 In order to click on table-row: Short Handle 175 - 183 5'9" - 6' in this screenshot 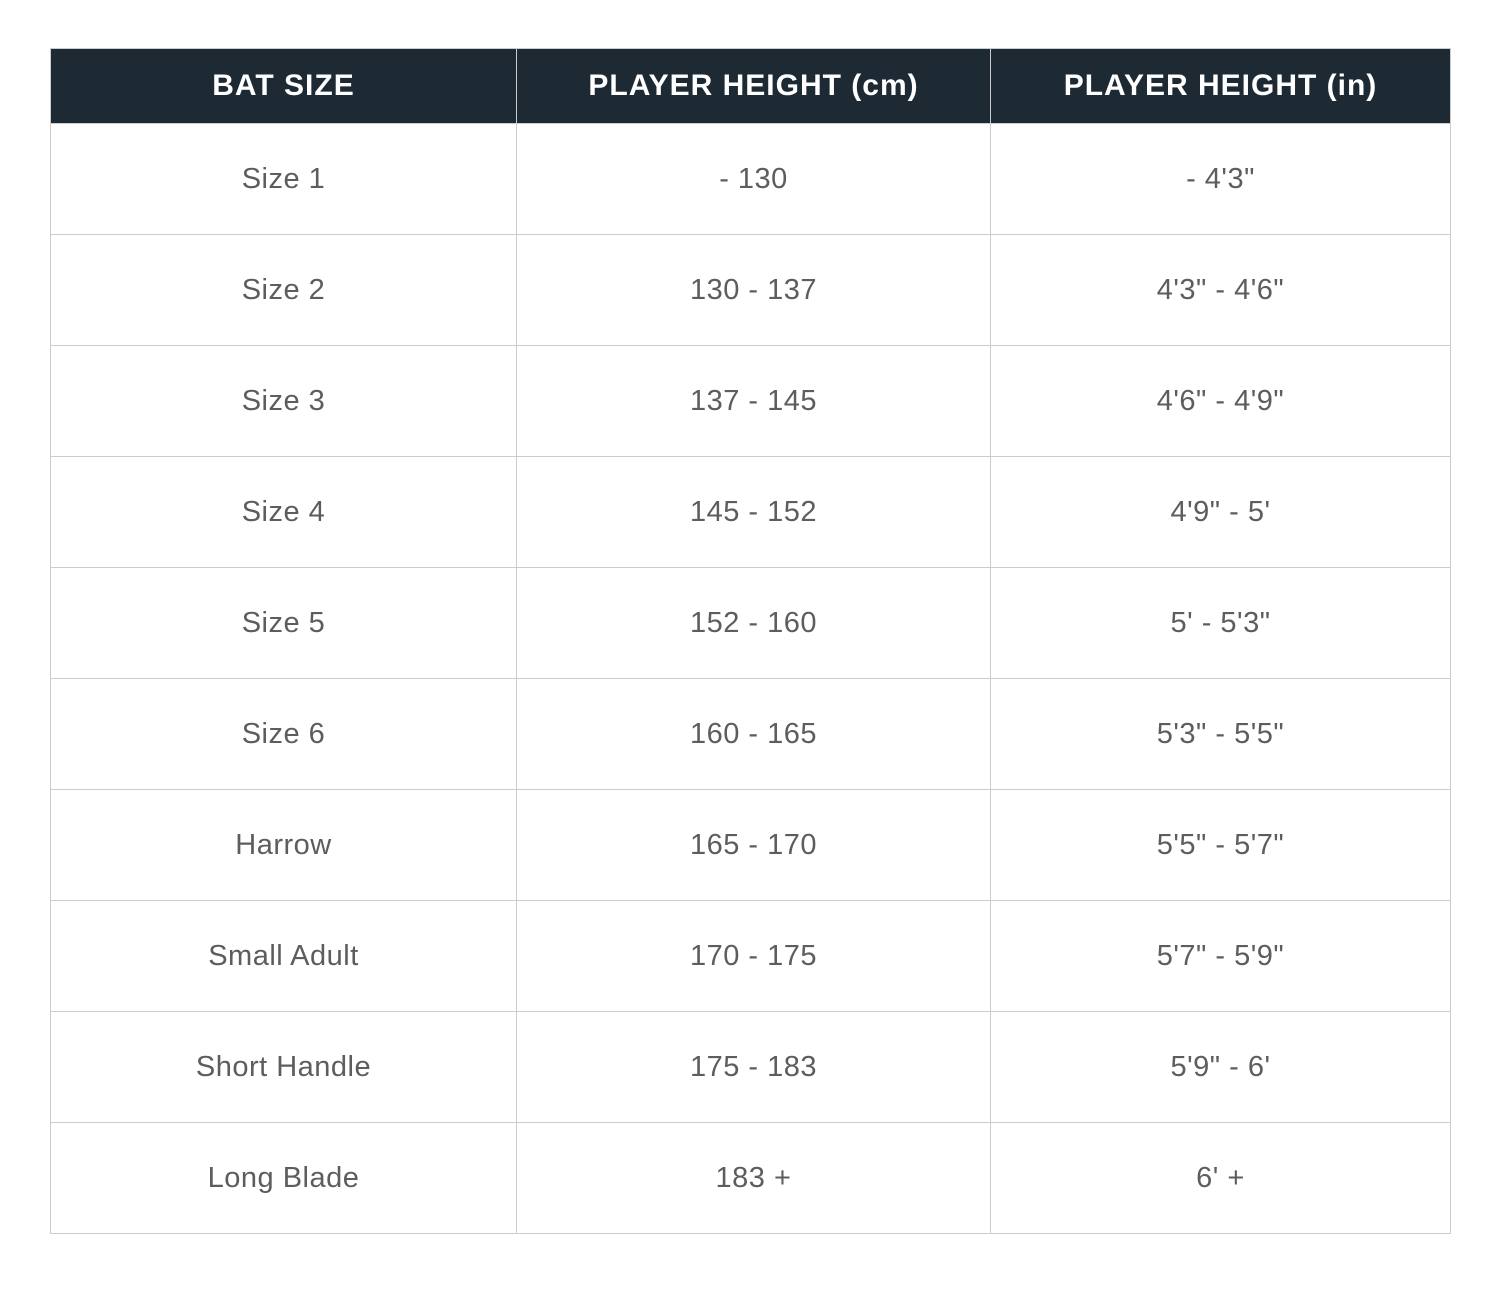, I will do `click(750, 1067)`.